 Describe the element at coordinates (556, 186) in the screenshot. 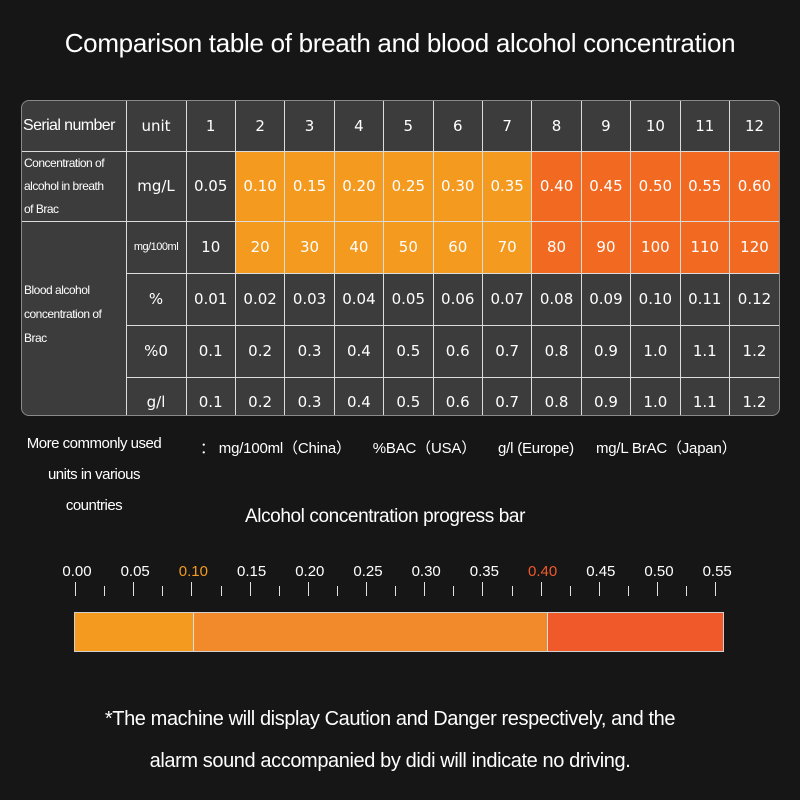

I see `breath-value-cell: 0.40` at that location.